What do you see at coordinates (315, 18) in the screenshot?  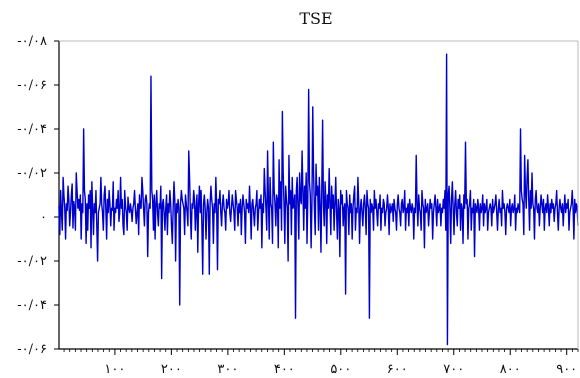 I see `chart-title: TSE` at bounding box center [315, 18].